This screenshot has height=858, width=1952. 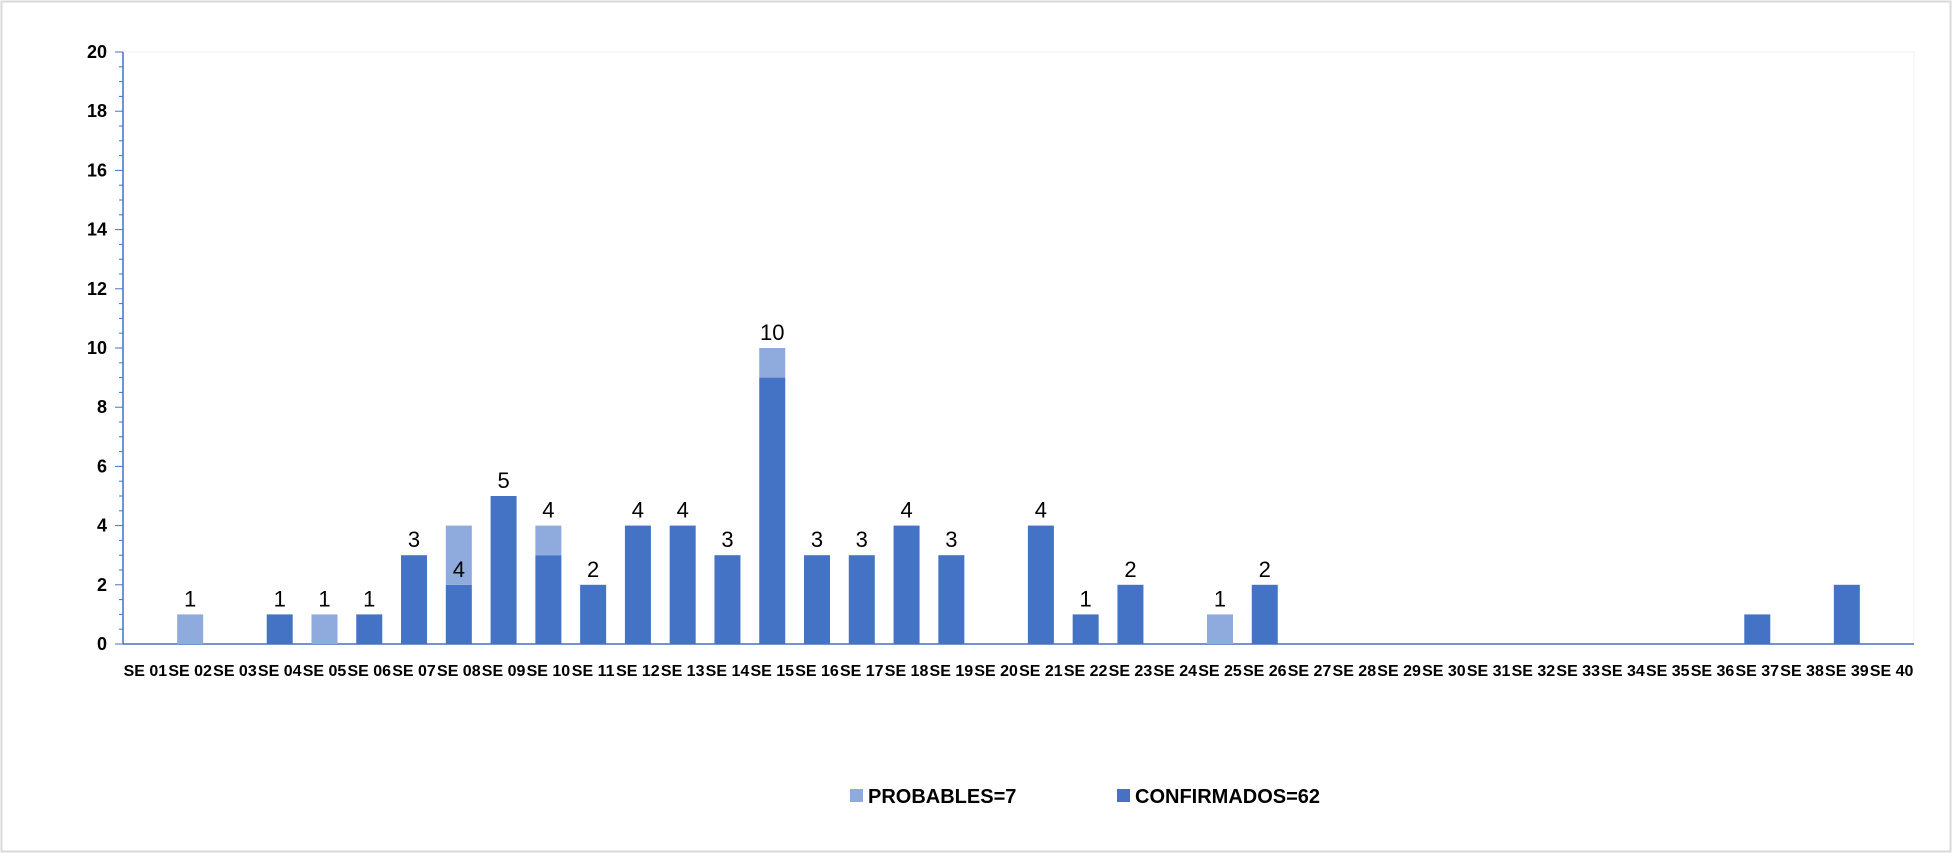 What do you see at coordinates (549, 671) in the screenshot?
I see `x-tick-label: SE 10` at bounding box center [549, 671].